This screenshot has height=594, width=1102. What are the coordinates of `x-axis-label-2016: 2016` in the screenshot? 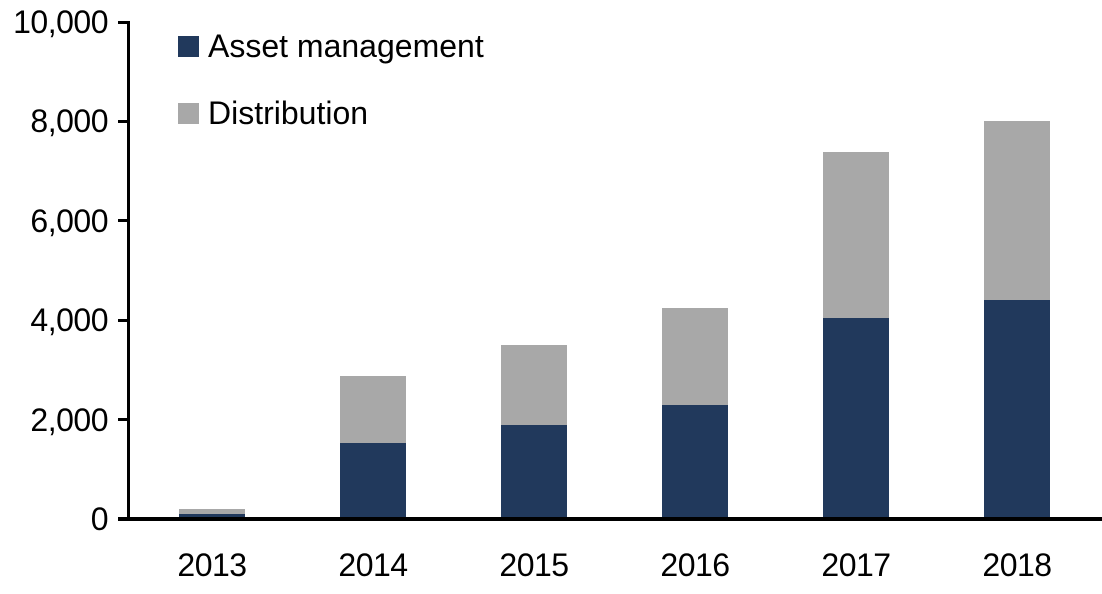 It's located at (695, 565).